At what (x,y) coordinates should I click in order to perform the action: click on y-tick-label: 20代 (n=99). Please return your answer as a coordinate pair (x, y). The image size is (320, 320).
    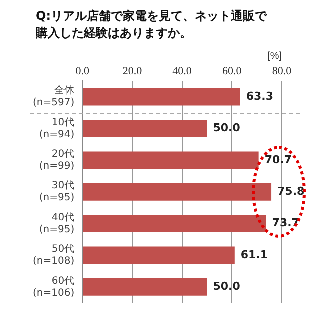
    Looking at the image, I should click on (57, 160).